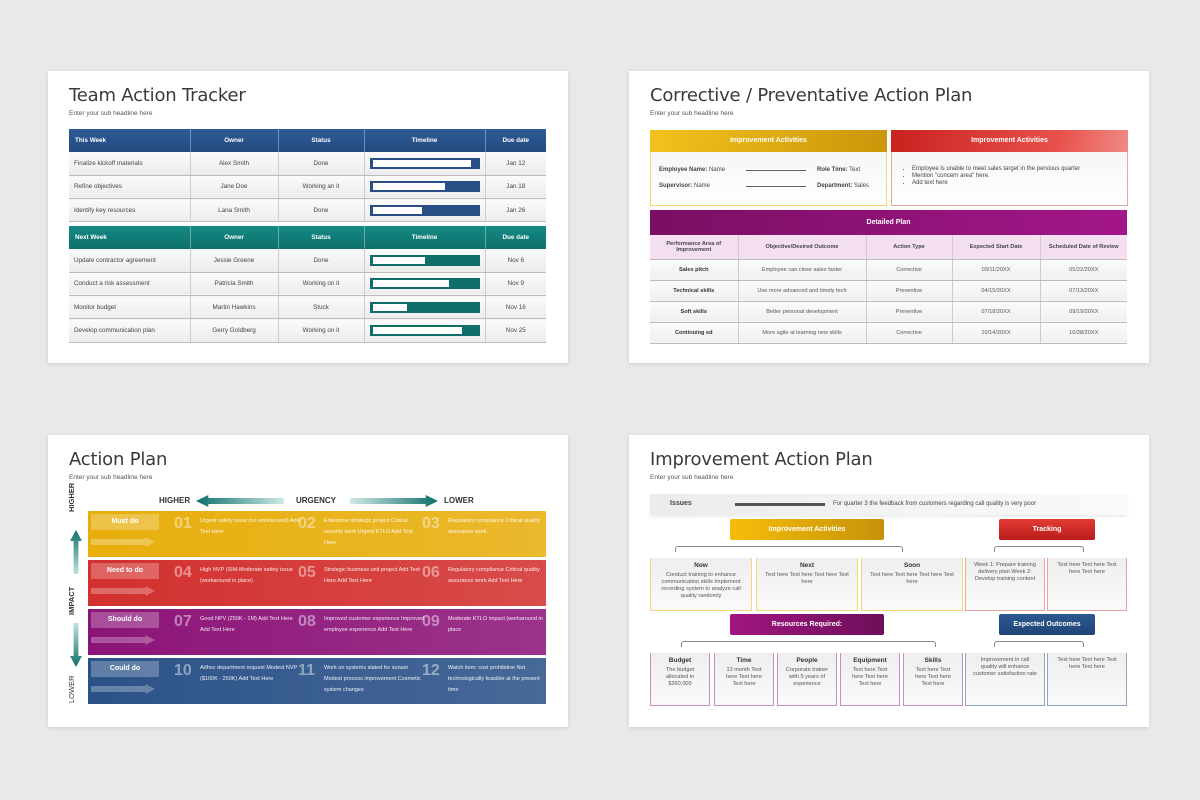 The height and width of the screenshot is (800, 1200). Describe the element at coordinates (909, 270) in the screenshot. I see `plan-cell: Corrective` at that location.